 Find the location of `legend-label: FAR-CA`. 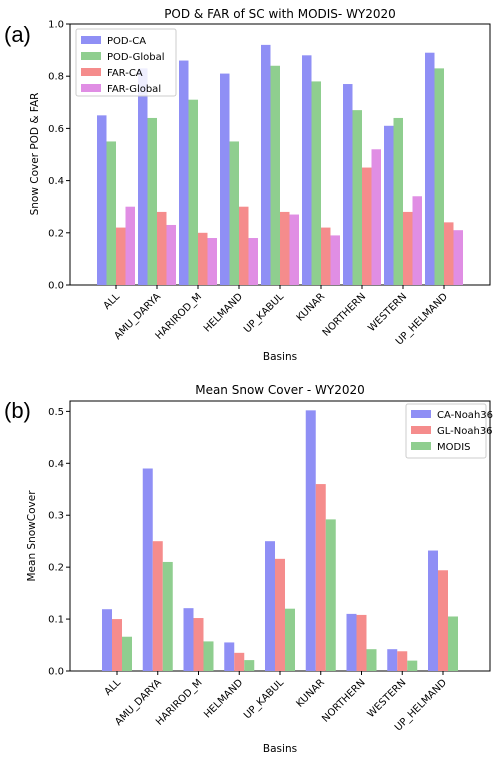

legend-label: FAR-CA is located at coordinates (125, 73).